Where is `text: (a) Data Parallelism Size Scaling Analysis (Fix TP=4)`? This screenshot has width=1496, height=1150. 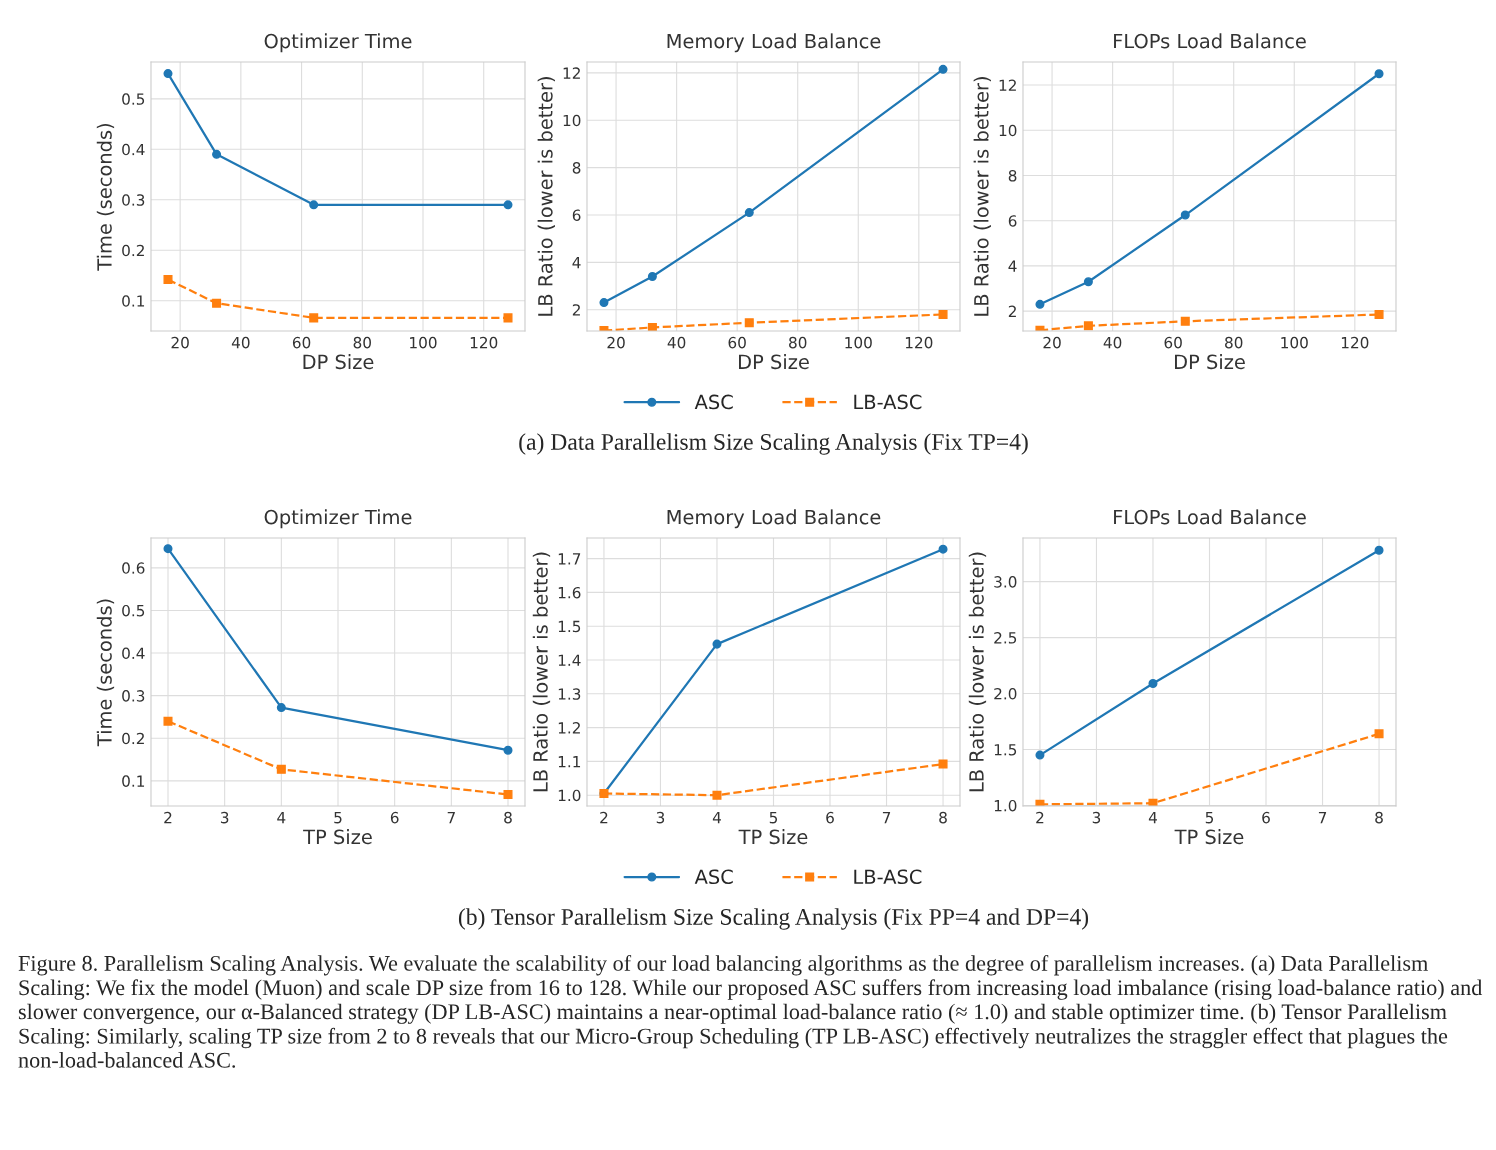 text: (a) Data Parallelism Size Scaling Analysis (Fix TP=4) is located at coordinates (773, 444).